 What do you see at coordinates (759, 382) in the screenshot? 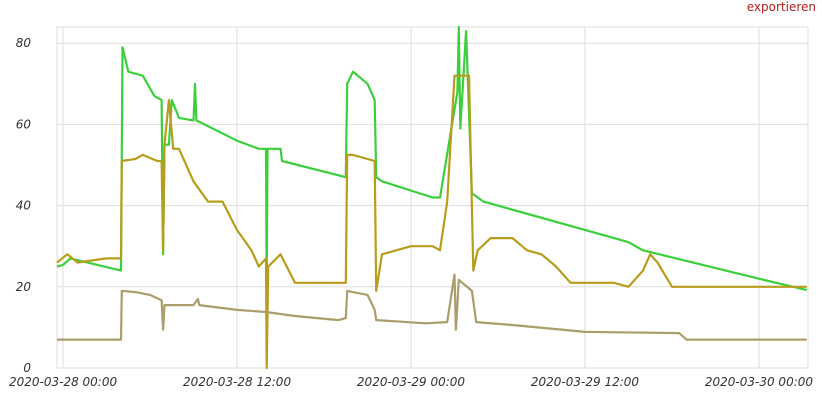
I see `x-tick-label: 2020-03-30 00:00` at bounding box center [759, 382].